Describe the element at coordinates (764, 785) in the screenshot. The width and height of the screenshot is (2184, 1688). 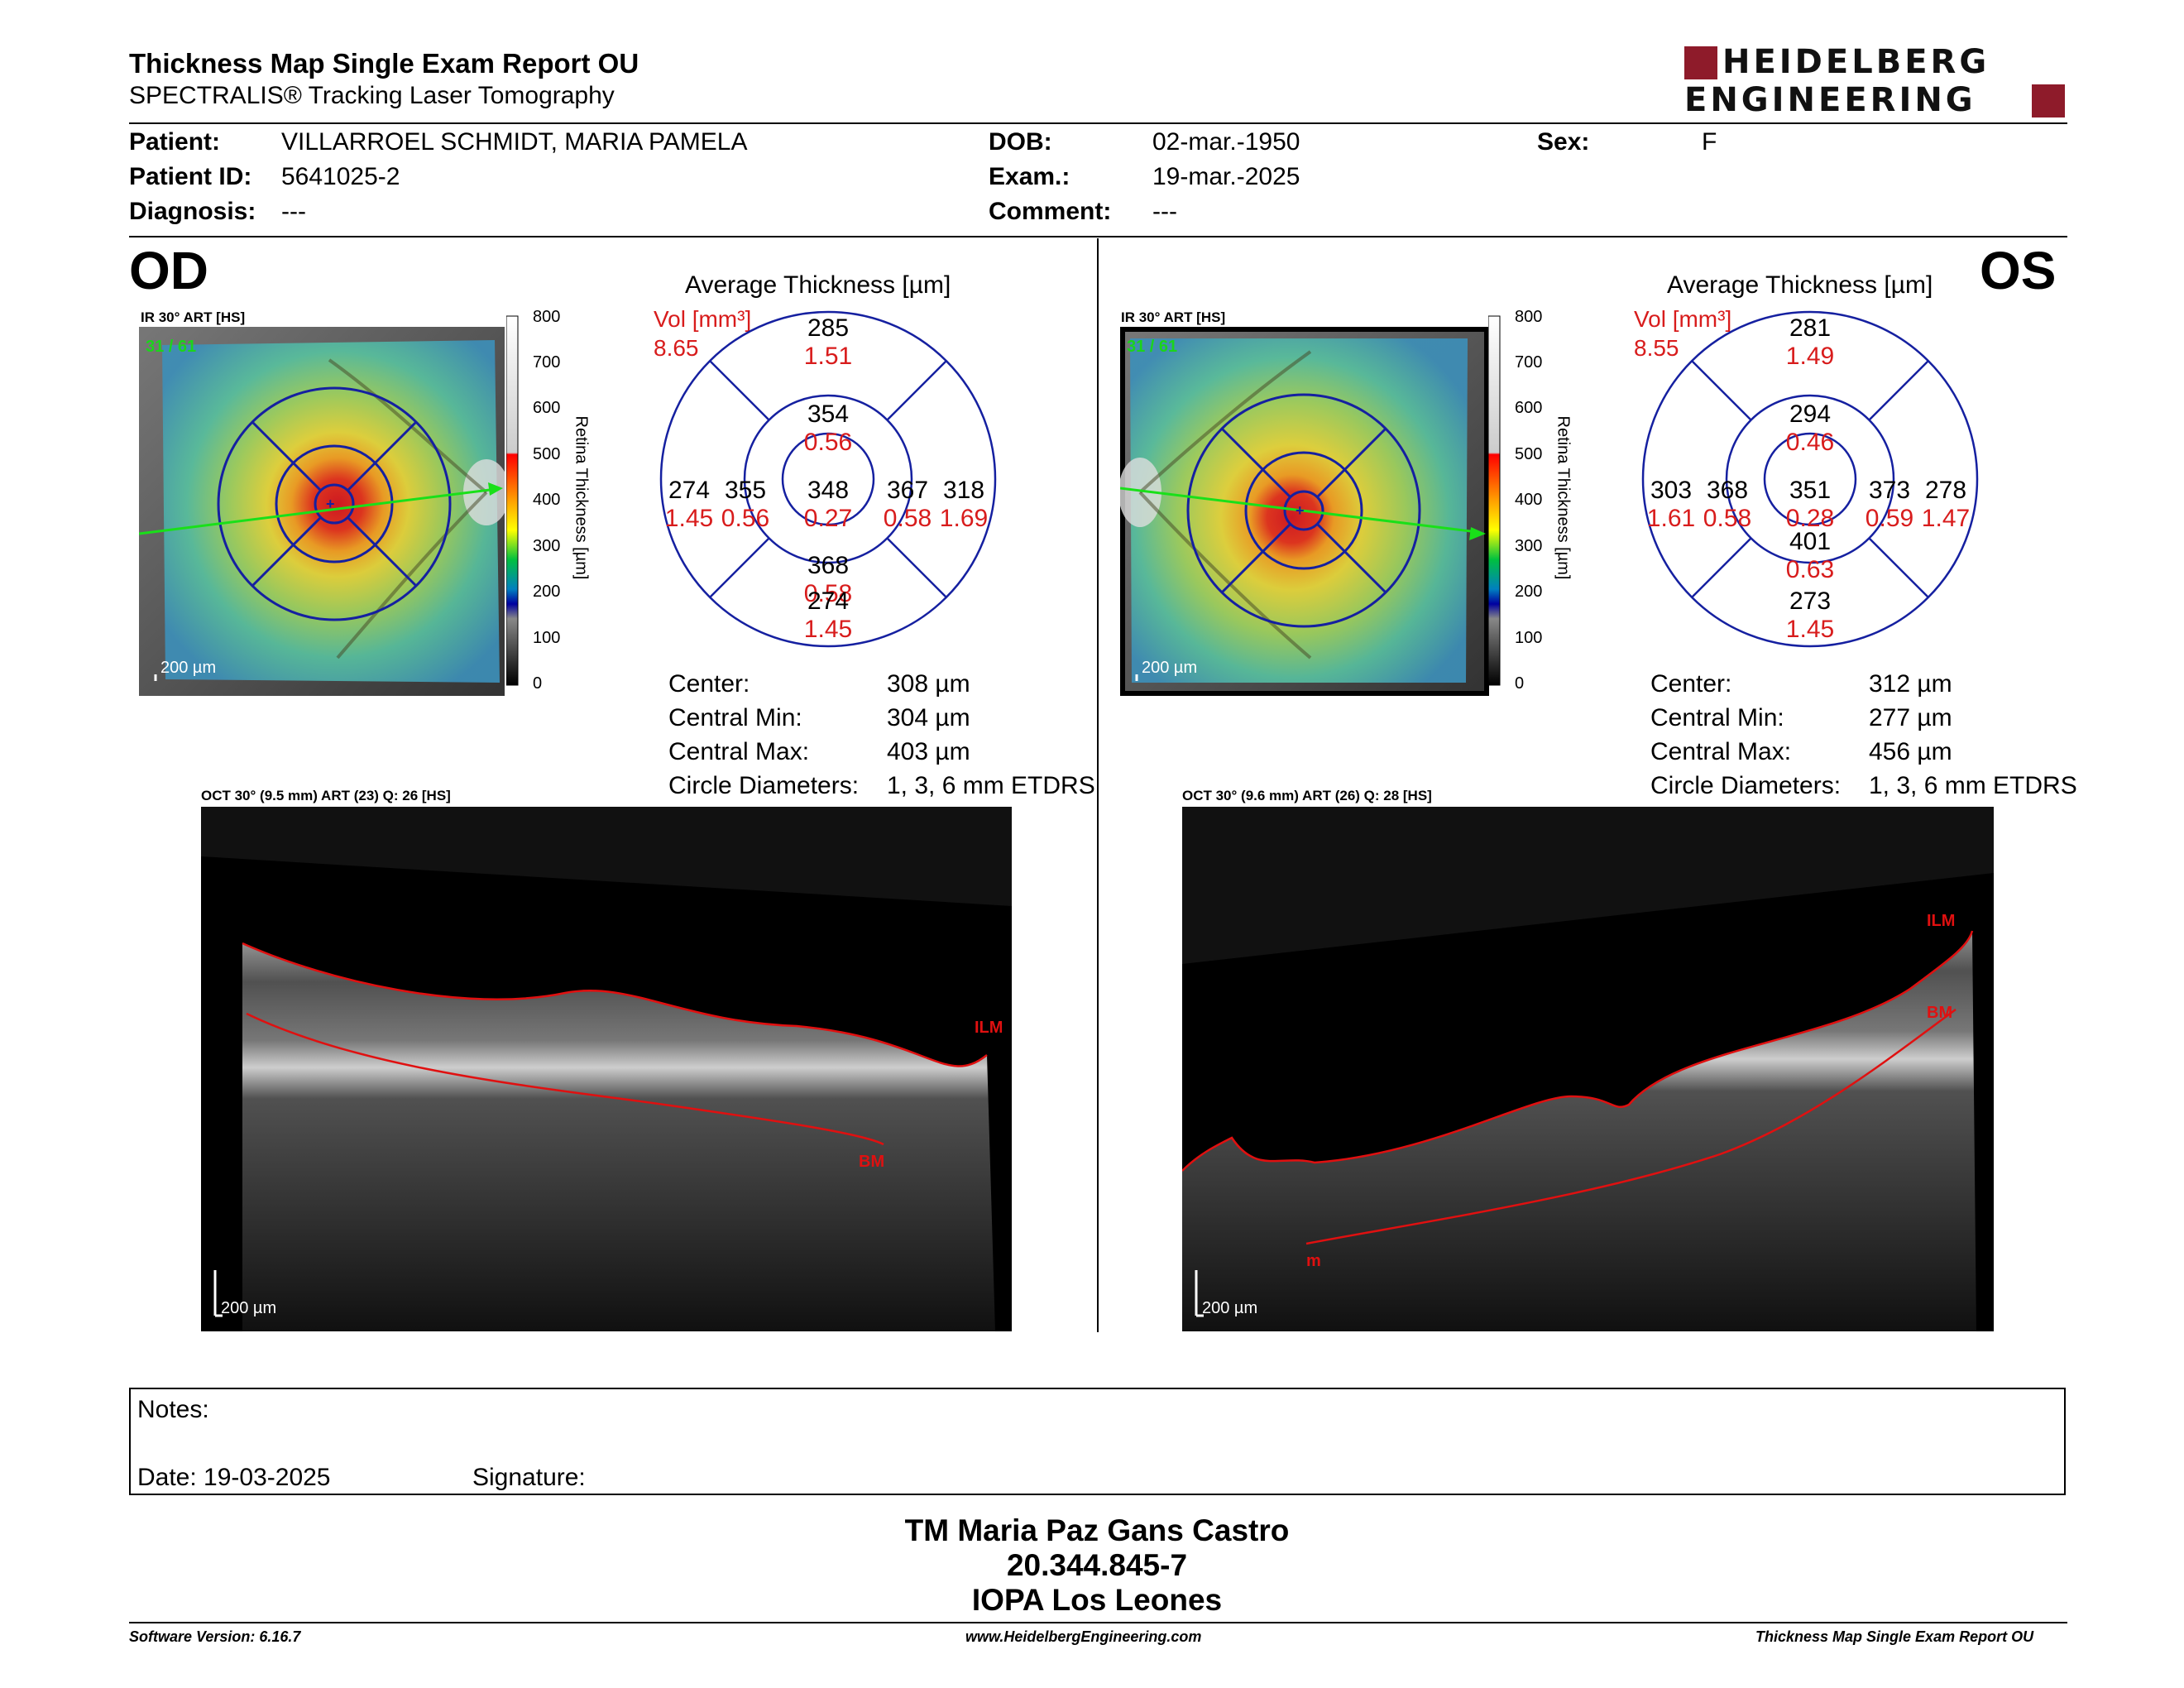
I see `od-diam-label: Circle Diameters:` at that location.